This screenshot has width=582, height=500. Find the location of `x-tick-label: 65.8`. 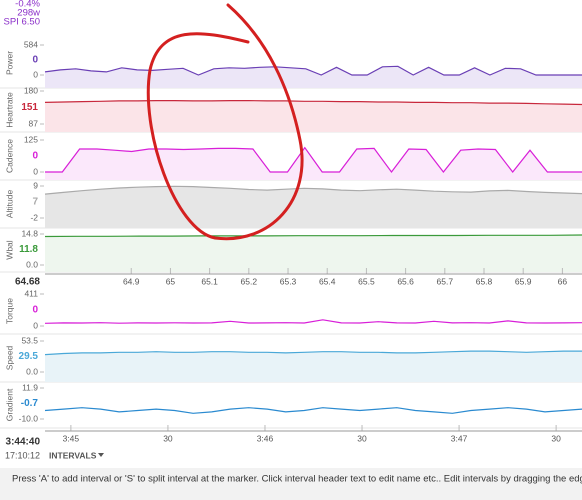

x-tick-label: 65.8 is located at coordinates (484, 281).